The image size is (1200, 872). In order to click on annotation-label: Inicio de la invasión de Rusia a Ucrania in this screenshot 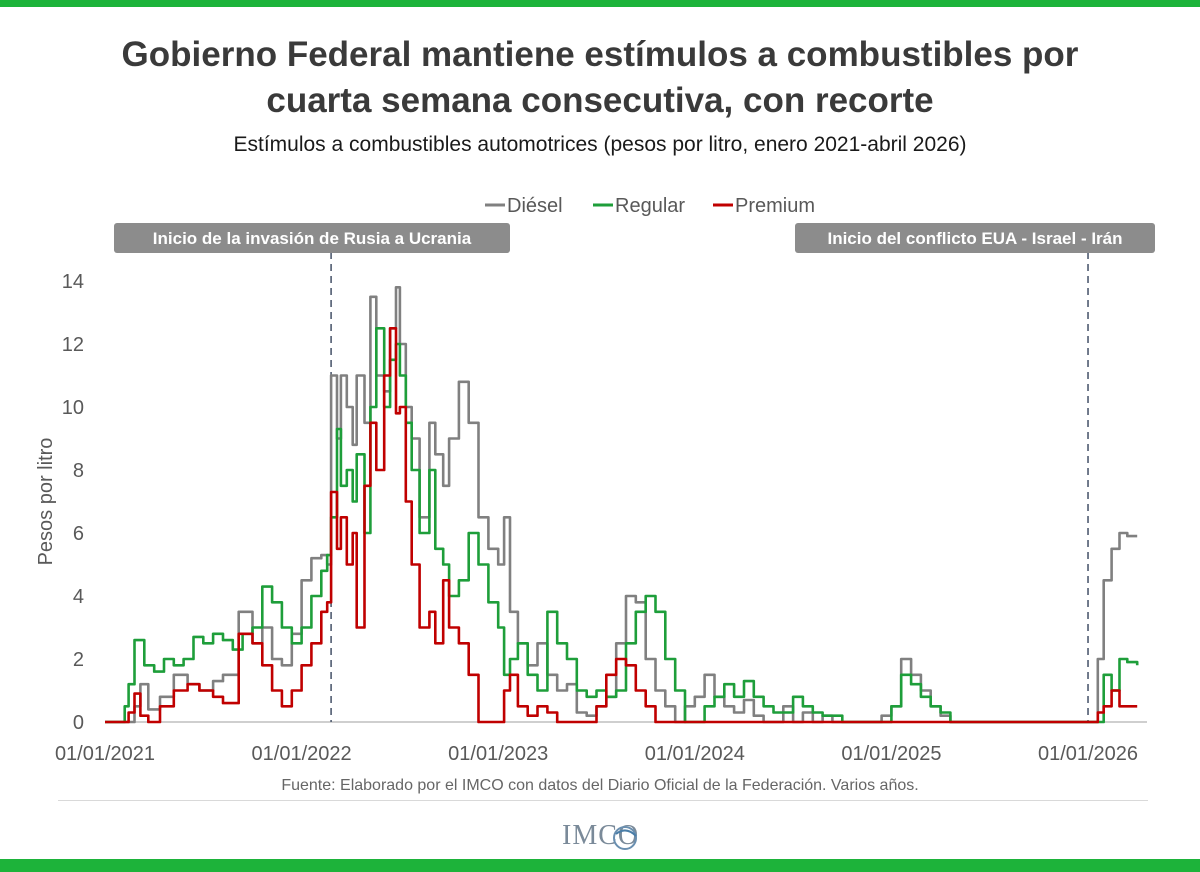, I will do `click(312, 238)`.